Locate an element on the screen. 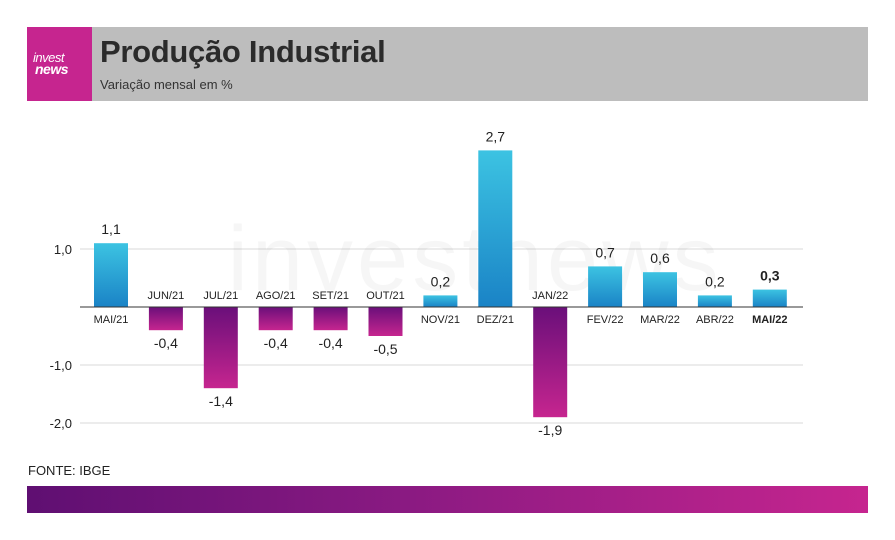 This screenshot has height=540, width=895. bar-value-label: 0,3 is located at coordinates (770, 276).